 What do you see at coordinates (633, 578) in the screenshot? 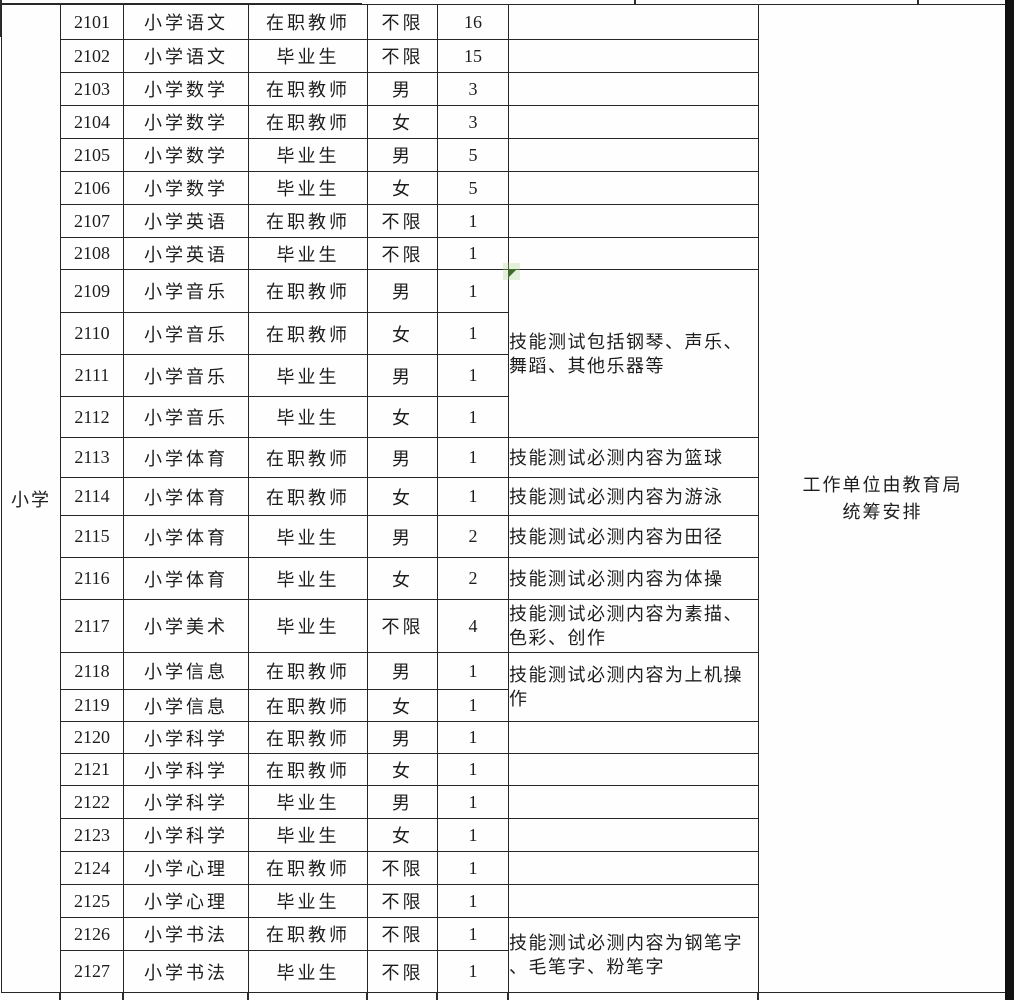
I see `note-cell: 技能测试必测内容为体操` at bounding box center [633, 578].